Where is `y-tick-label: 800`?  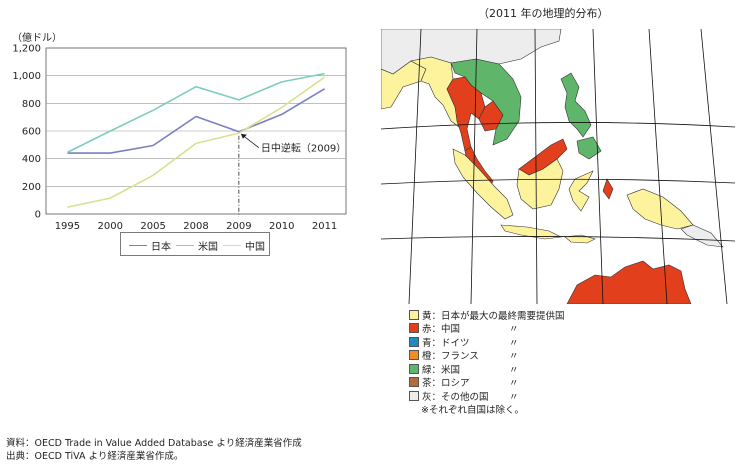 y-tick-label: 800 is located at coordinates (31, 104).